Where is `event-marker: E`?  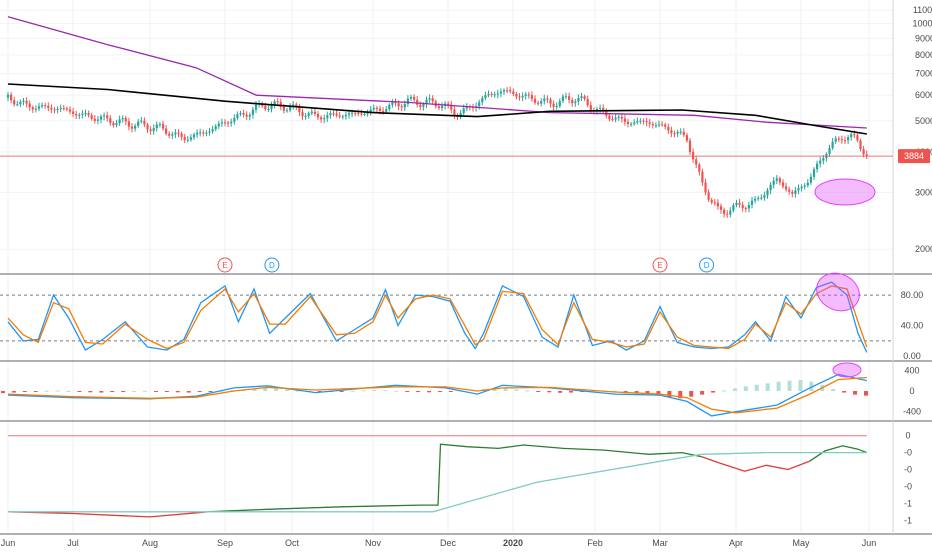
event-marker: E is located at coordinates (225, 265).